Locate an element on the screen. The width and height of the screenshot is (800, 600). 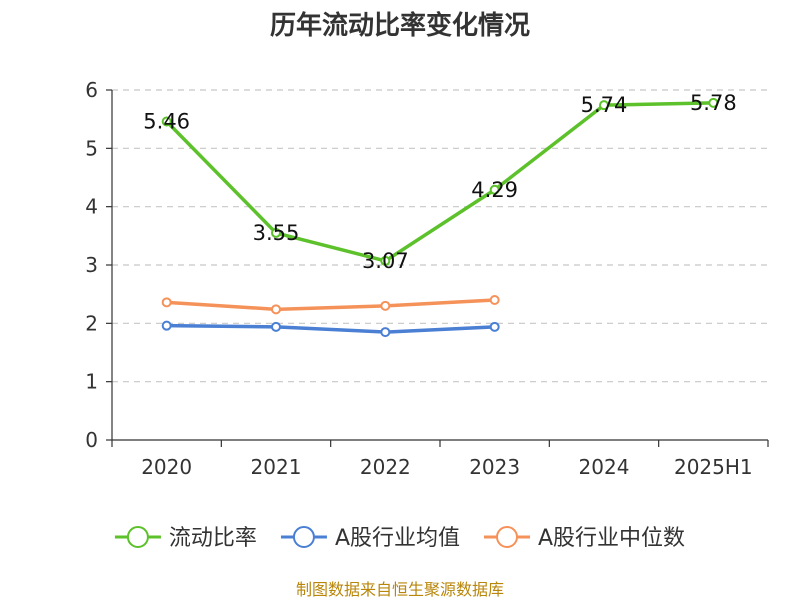
y-tick-label: 3 is located at coordinates (91, 265).